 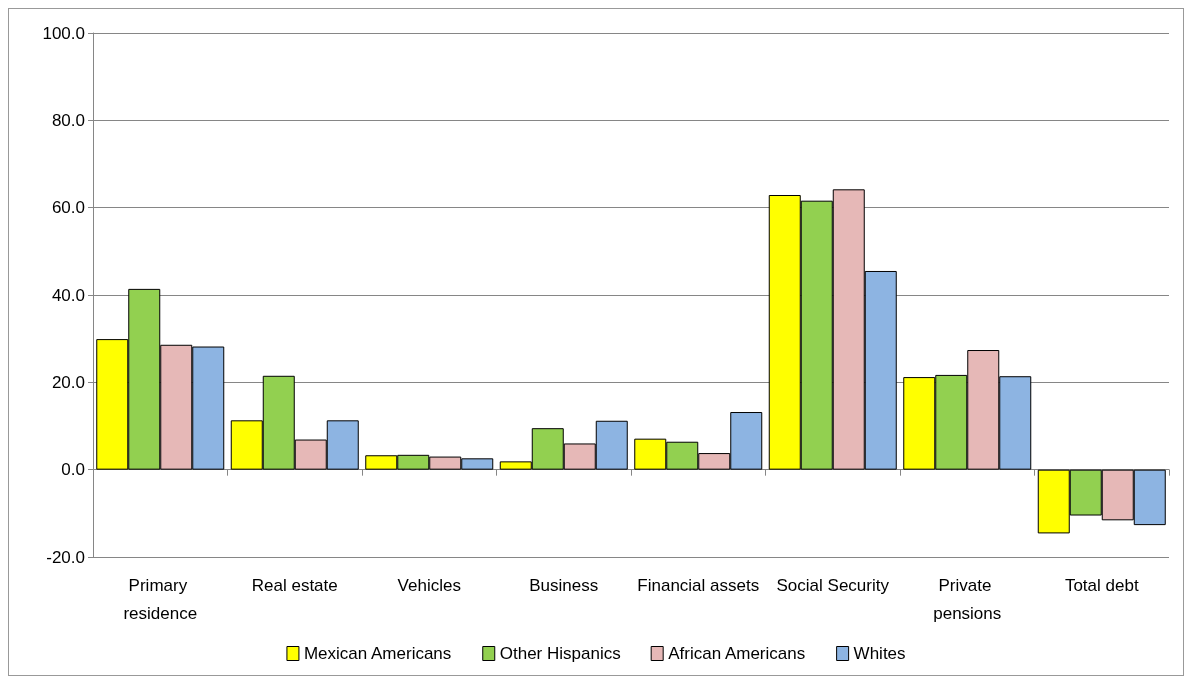 I want to click on legend-label: Other Hispanics, so click(x=560, y=653).